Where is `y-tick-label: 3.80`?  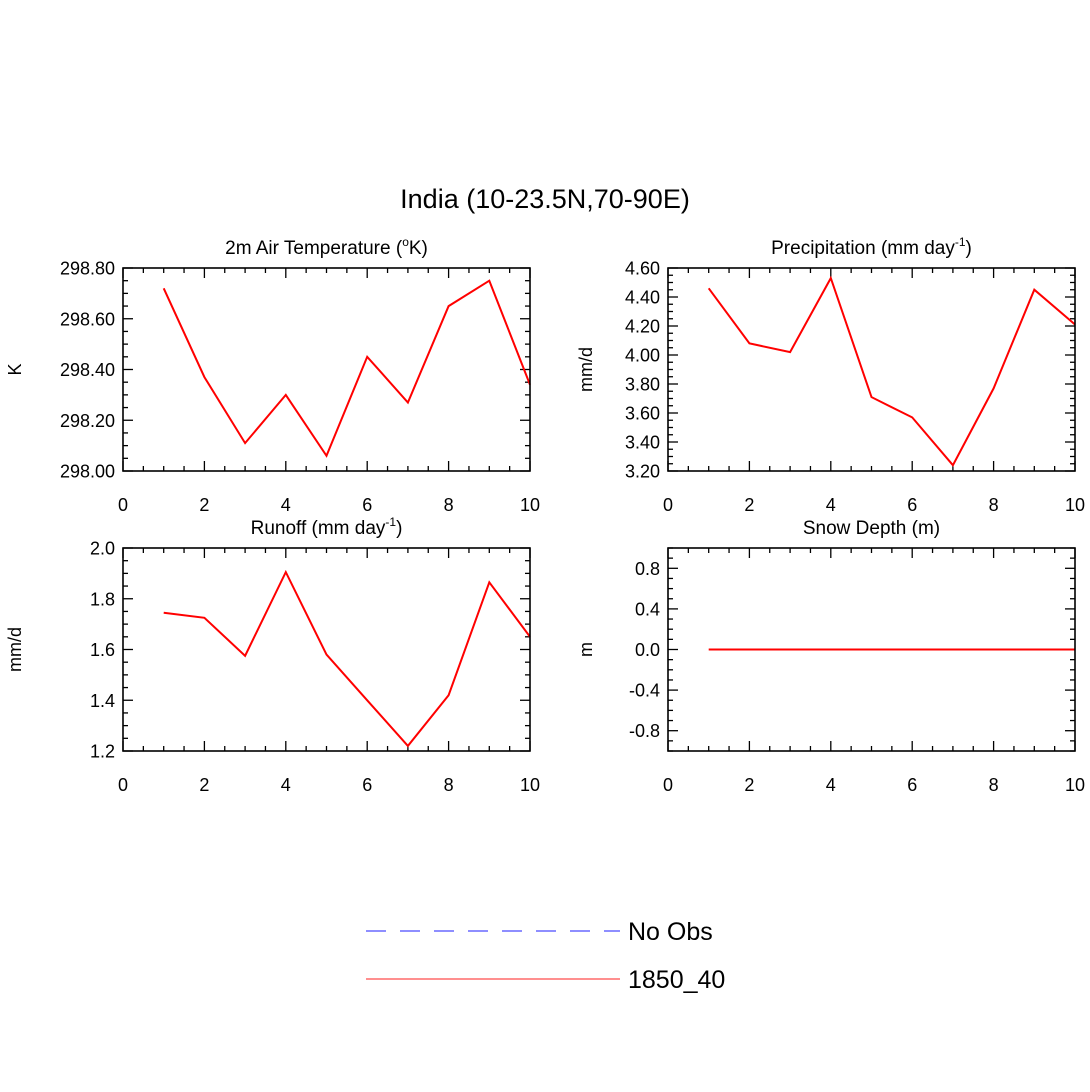 y-tick-label: 3.80 is located at coordinates (642, 385).